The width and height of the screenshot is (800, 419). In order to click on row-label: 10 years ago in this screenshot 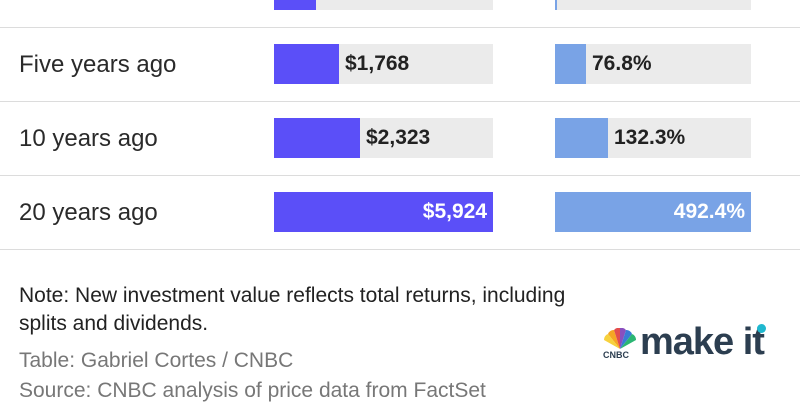, I will do `click(88, 138)`.